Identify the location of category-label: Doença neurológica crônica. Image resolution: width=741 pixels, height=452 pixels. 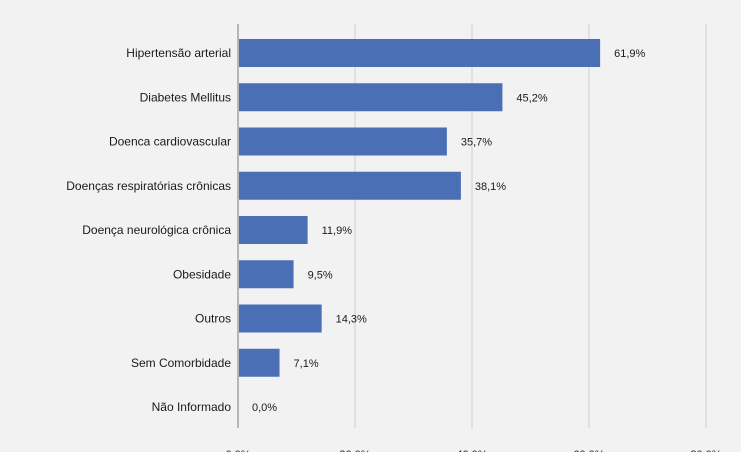
(156, 230).